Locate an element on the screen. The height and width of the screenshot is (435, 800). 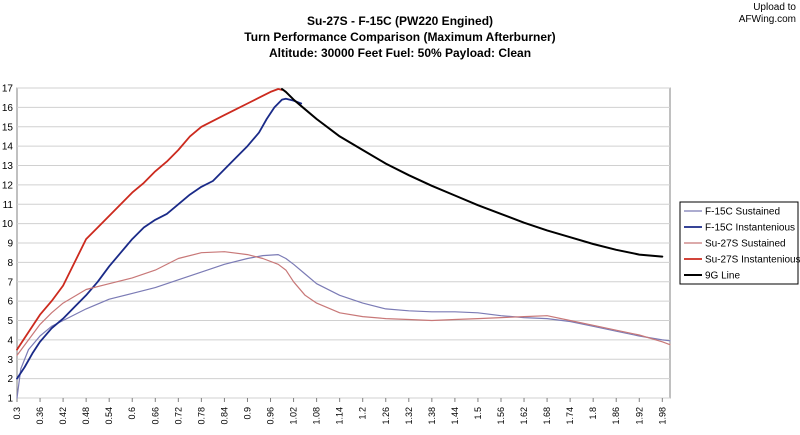
x-tick-label: 0.78 is located at coordinates (201, 416).